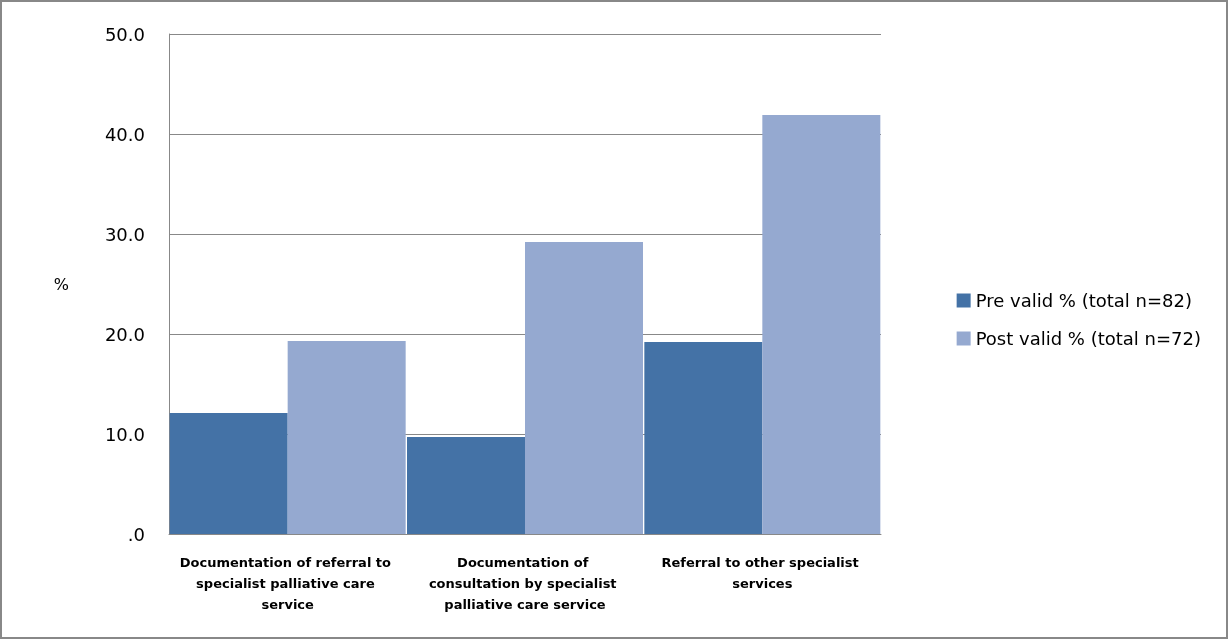 This screenshot has height=639, width=1228. What do you see at coordinates (124, 234) in the screenshot?
I see `y-tick-label: 30.0` at bounding box center [124, 234].